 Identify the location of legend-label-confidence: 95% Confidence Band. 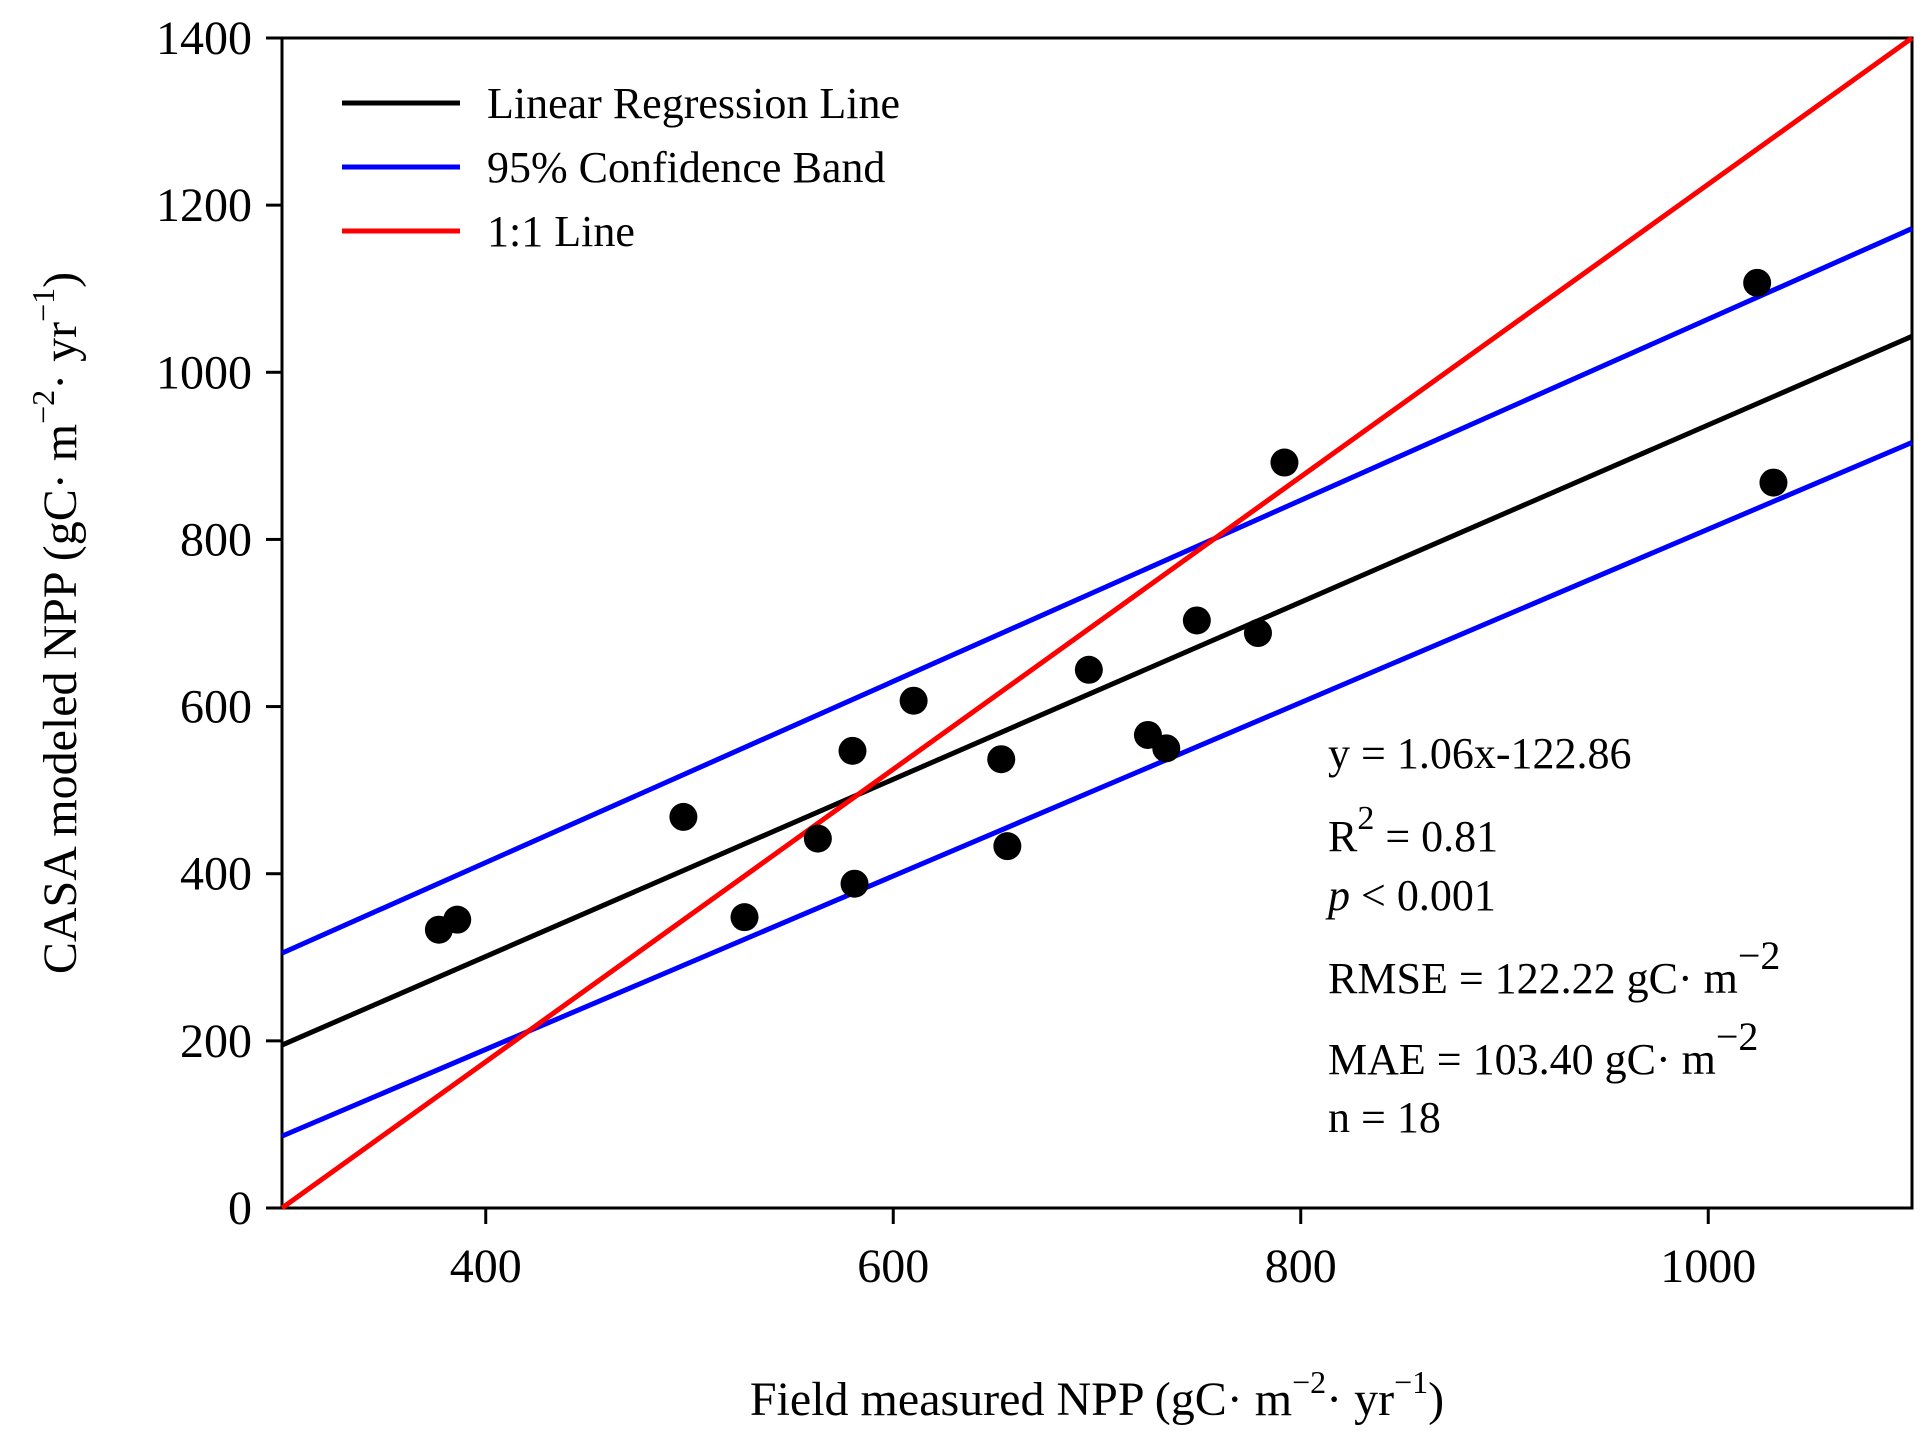
(686, 167).